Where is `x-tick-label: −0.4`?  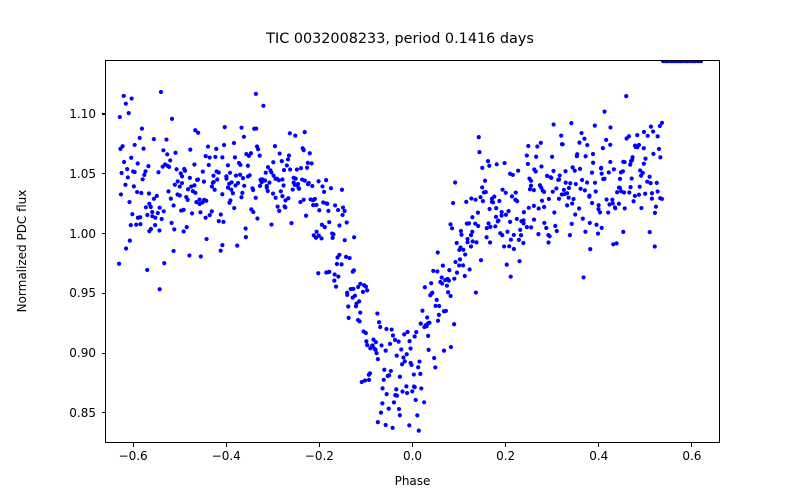
x-tick-label: −0.4 is located at coordinates (226, 456).